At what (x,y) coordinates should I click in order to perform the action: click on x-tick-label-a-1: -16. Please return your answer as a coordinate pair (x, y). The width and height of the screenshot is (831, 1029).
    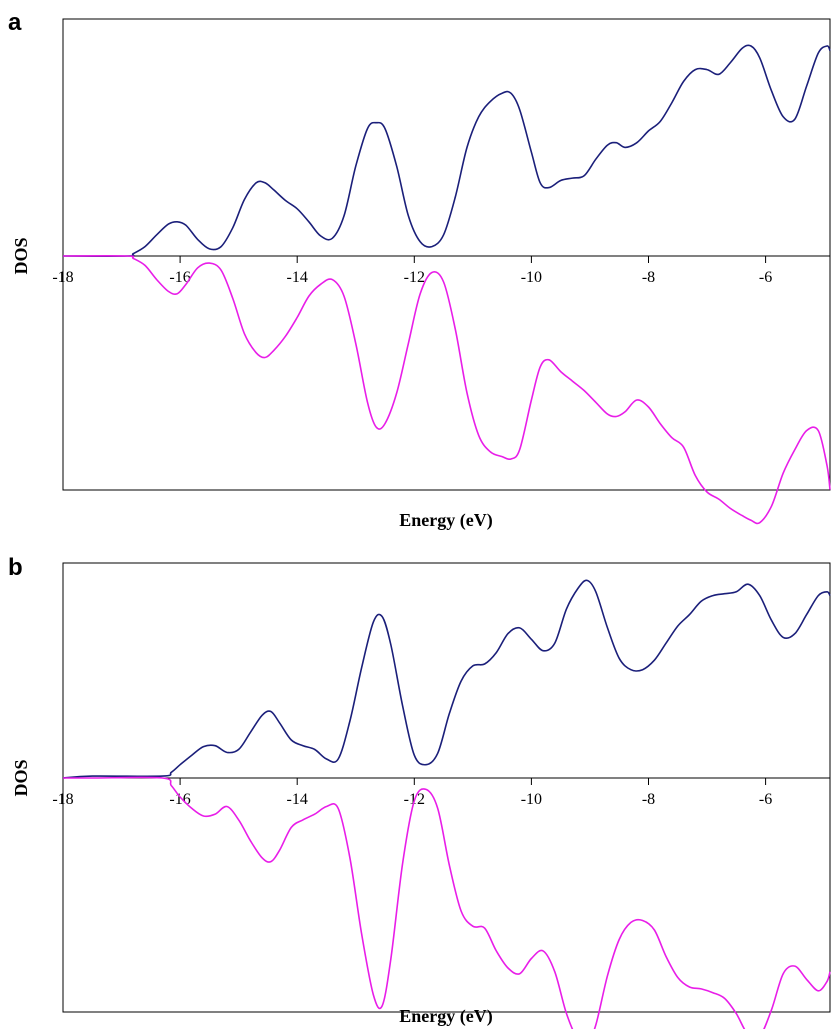
    Looking at the image, I should click on (179, 277).